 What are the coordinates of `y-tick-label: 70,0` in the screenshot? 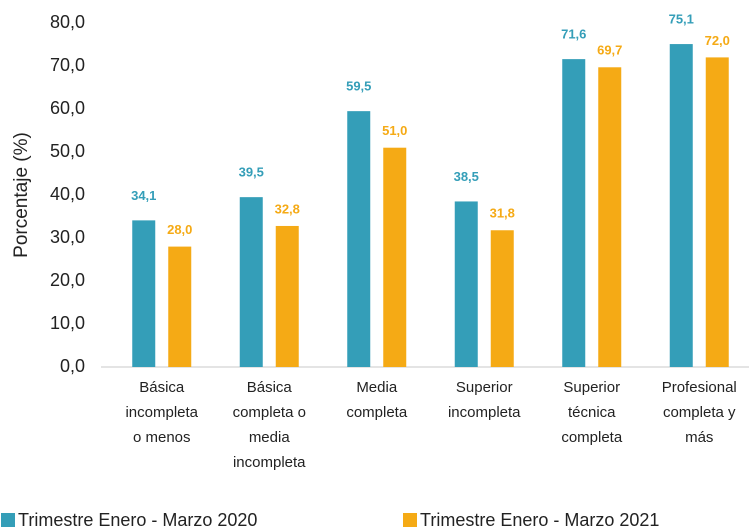 It's located at (67, 65).